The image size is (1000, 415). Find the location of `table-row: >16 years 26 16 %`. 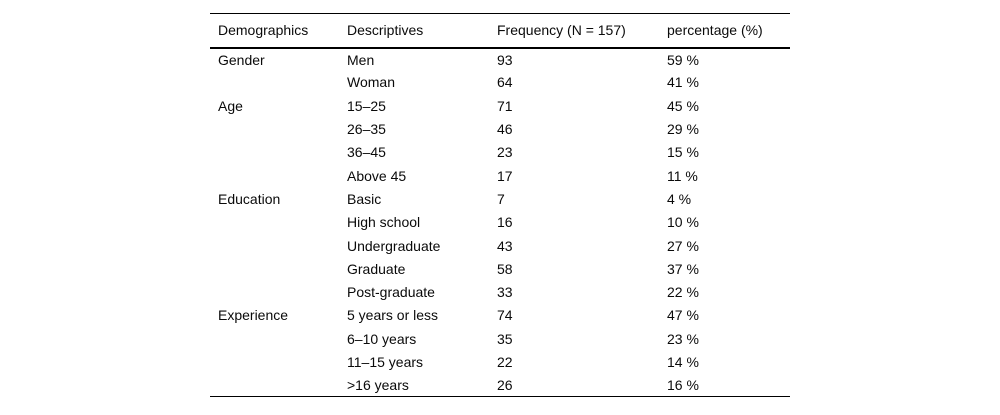

table-row: >16 years 26 16 % is located at coordinates (500, 385).